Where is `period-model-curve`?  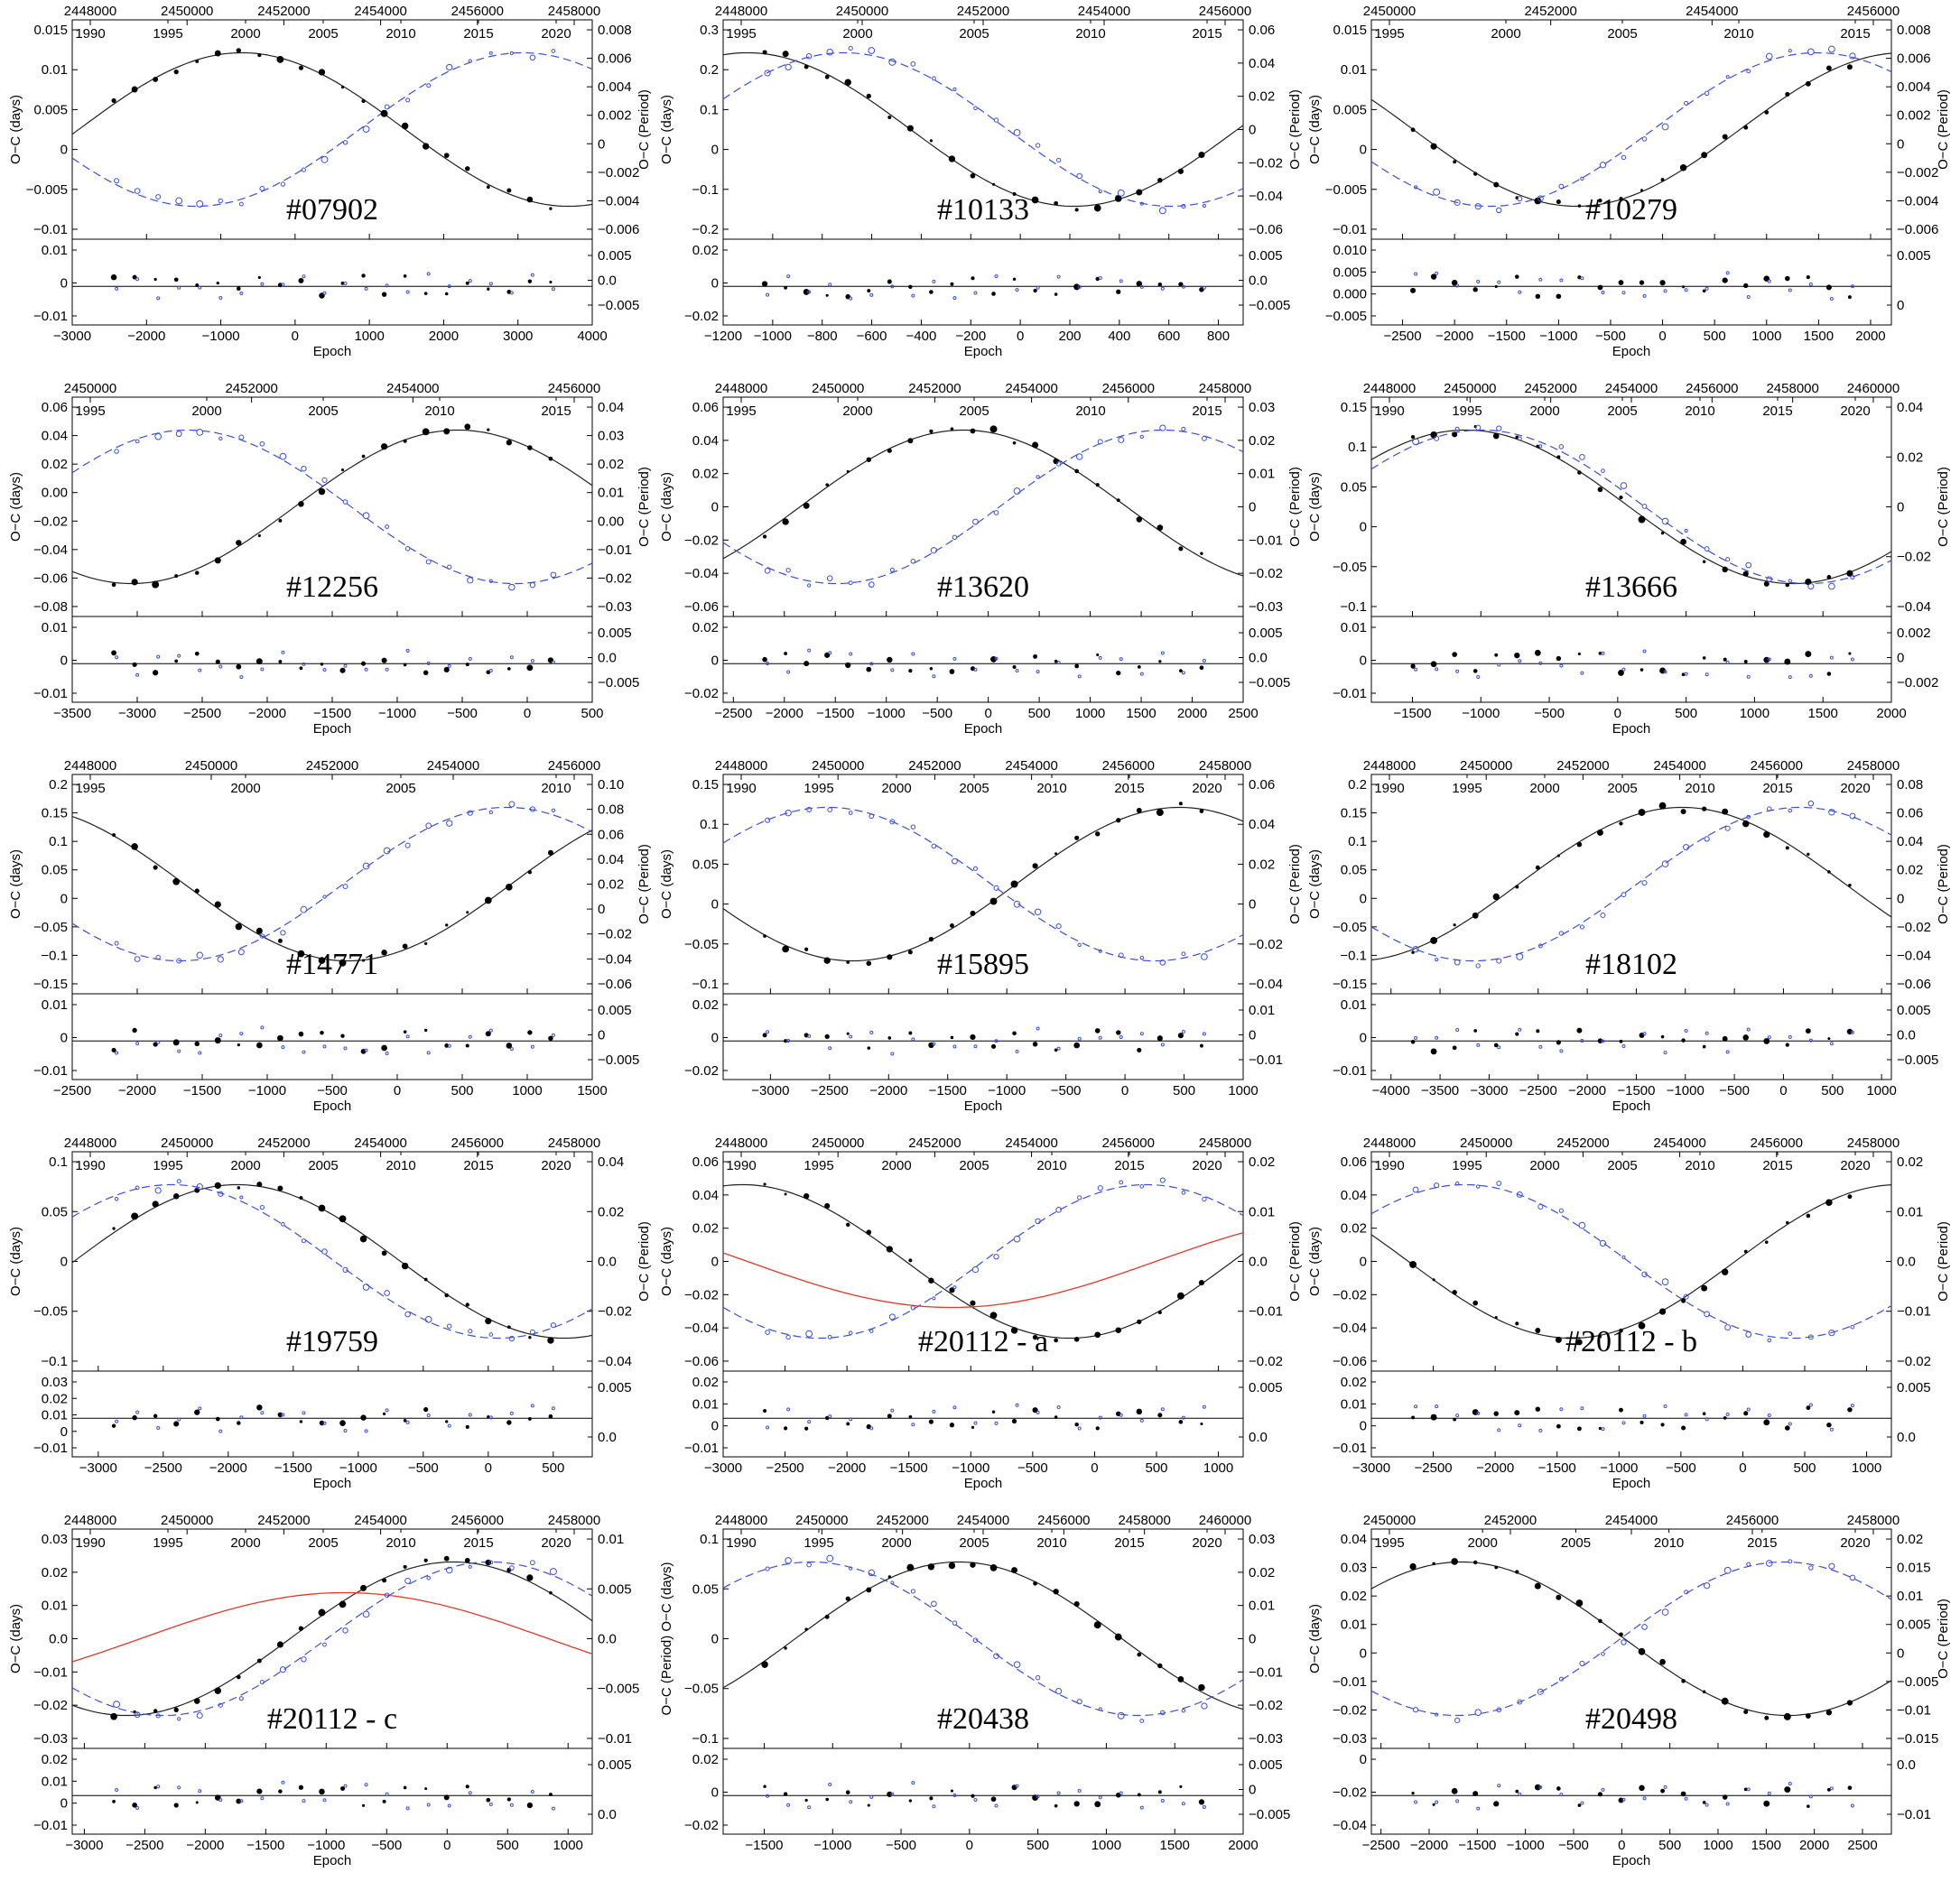 period-model-curve is located at coordinates (332, 129).